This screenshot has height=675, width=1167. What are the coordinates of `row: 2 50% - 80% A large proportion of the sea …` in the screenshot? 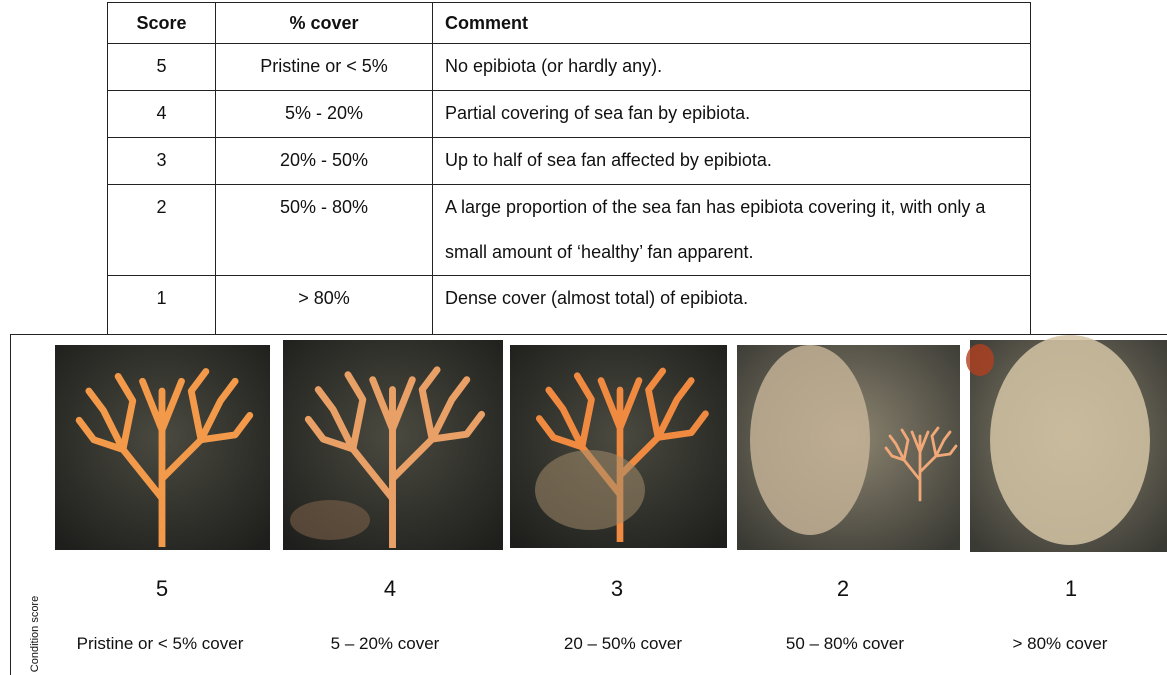 It's located at (569, 230).